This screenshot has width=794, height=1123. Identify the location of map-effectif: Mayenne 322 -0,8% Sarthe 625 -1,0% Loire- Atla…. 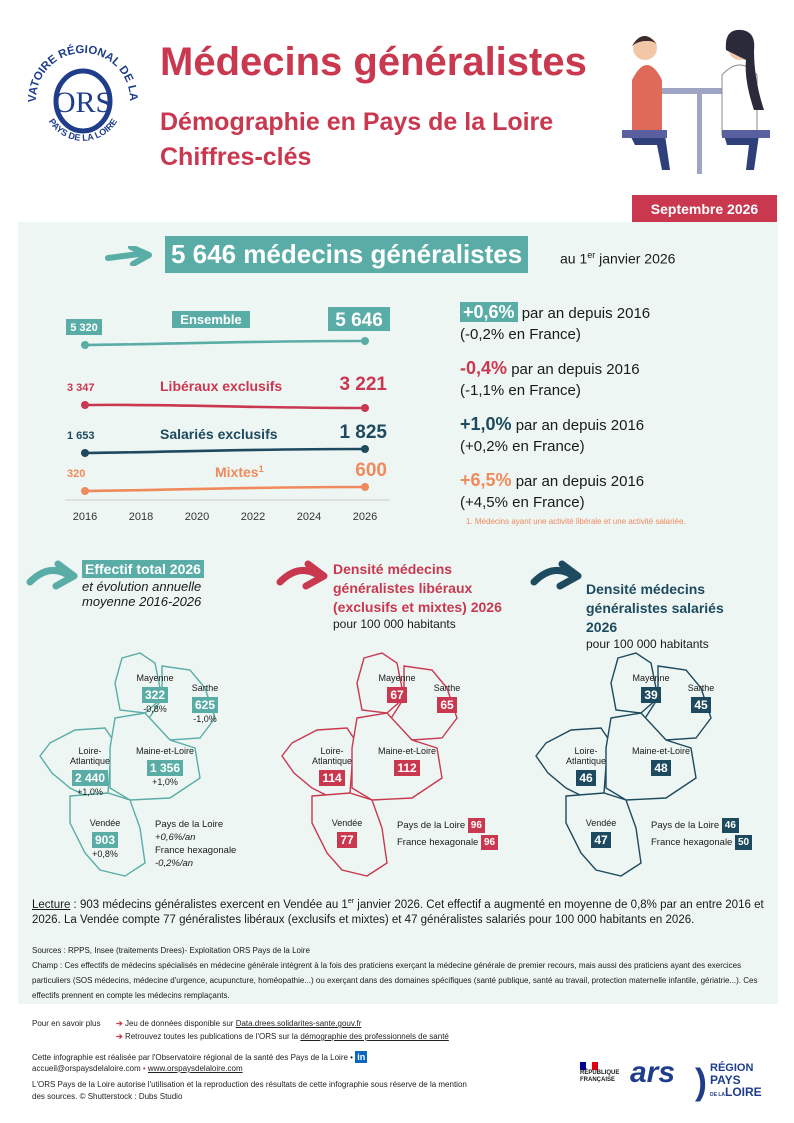
(145, 765).